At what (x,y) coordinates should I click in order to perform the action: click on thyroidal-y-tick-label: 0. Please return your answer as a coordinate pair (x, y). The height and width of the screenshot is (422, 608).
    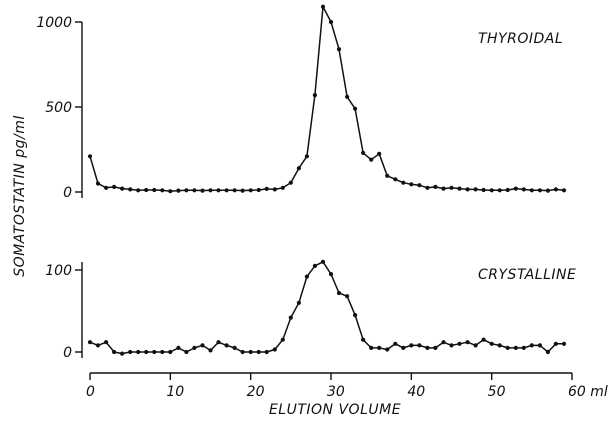
    Looking at the image, I should click on (67, 193).